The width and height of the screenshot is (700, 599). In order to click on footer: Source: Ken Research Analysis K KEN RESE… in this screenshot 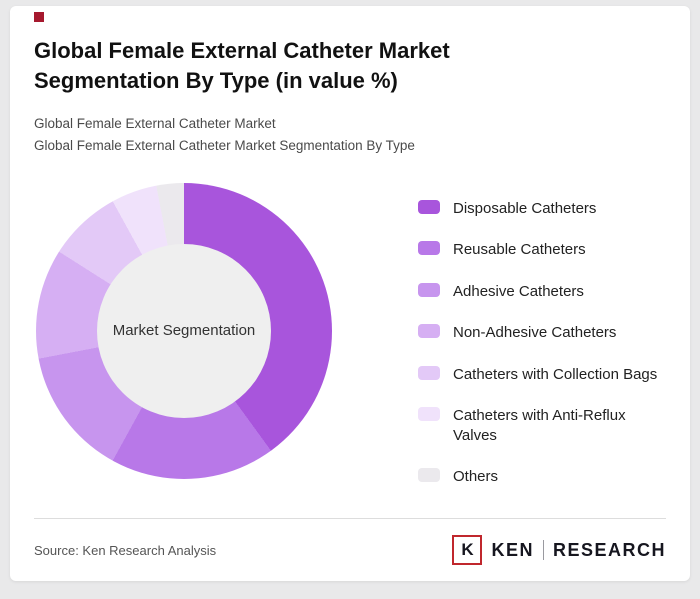, I will do `click(350, 549)`.